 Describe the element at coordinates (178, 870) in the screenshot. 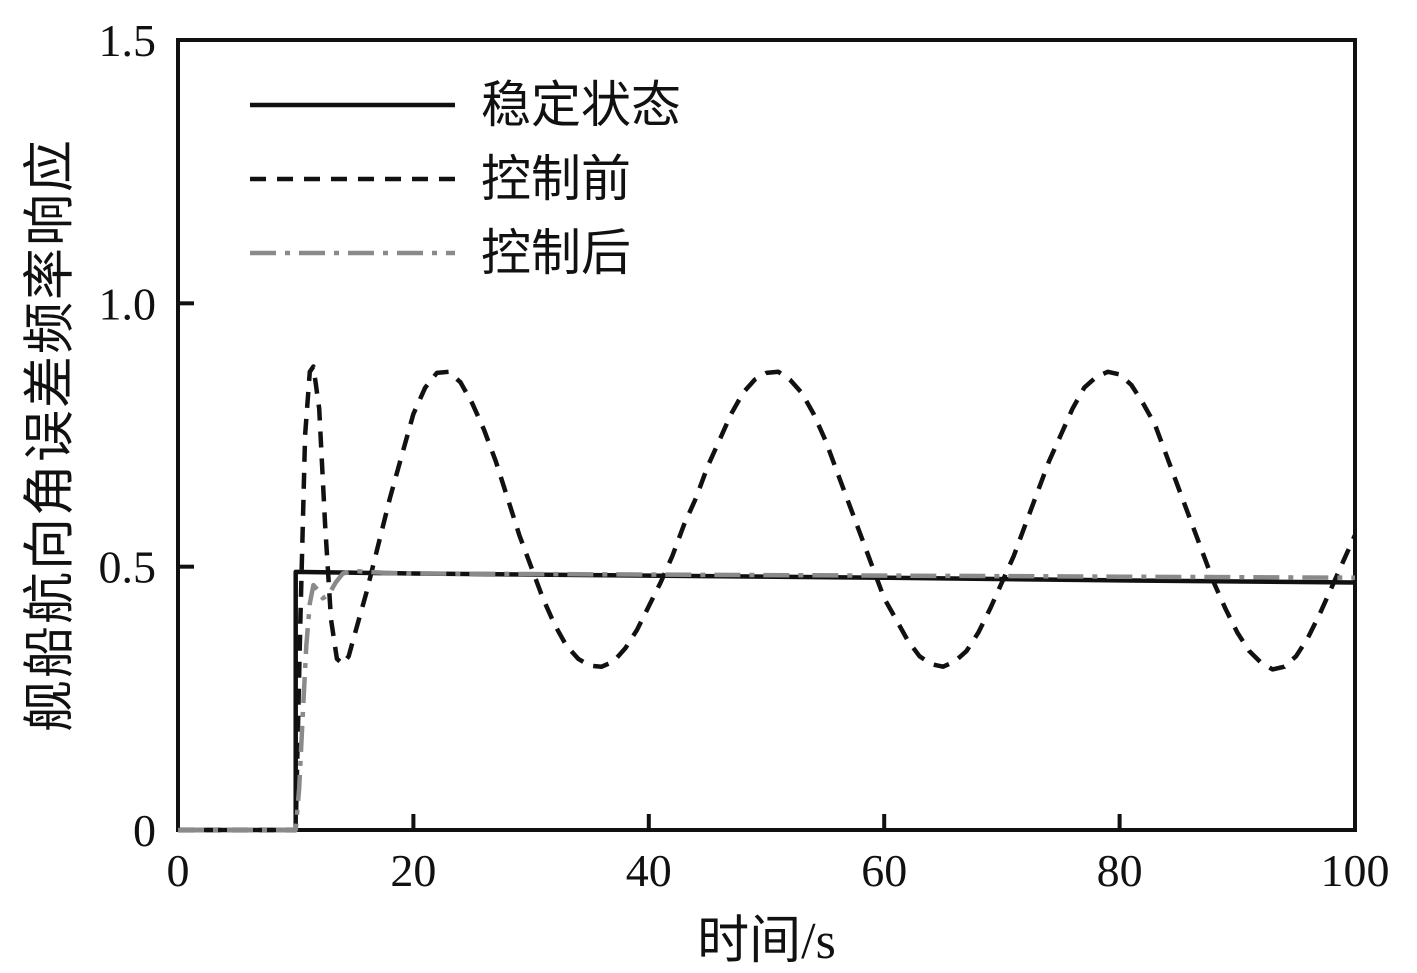

I see `x-tick-label: 0` at that location.